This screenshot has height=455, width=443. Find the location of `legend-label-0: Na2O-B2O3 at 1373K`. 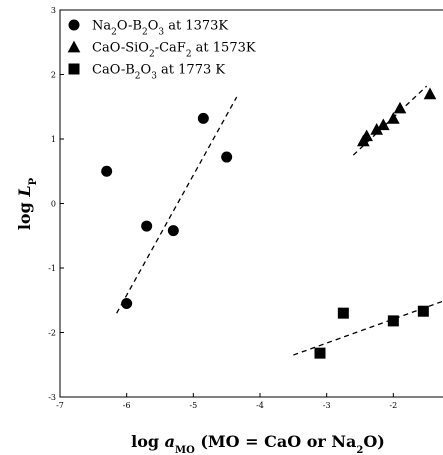

legend-label-0: Na2O-B2O3 at 1373K is located at coordinates (160, 28).